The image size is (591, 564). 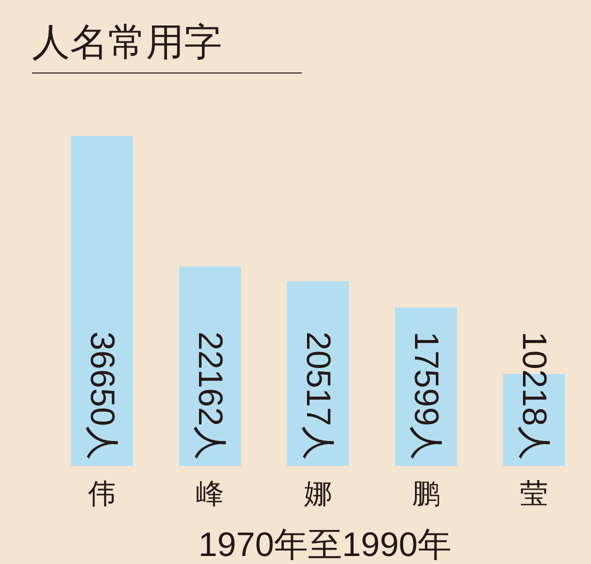 I want to click on data-label: 17599人, so click(x=426, y=395).